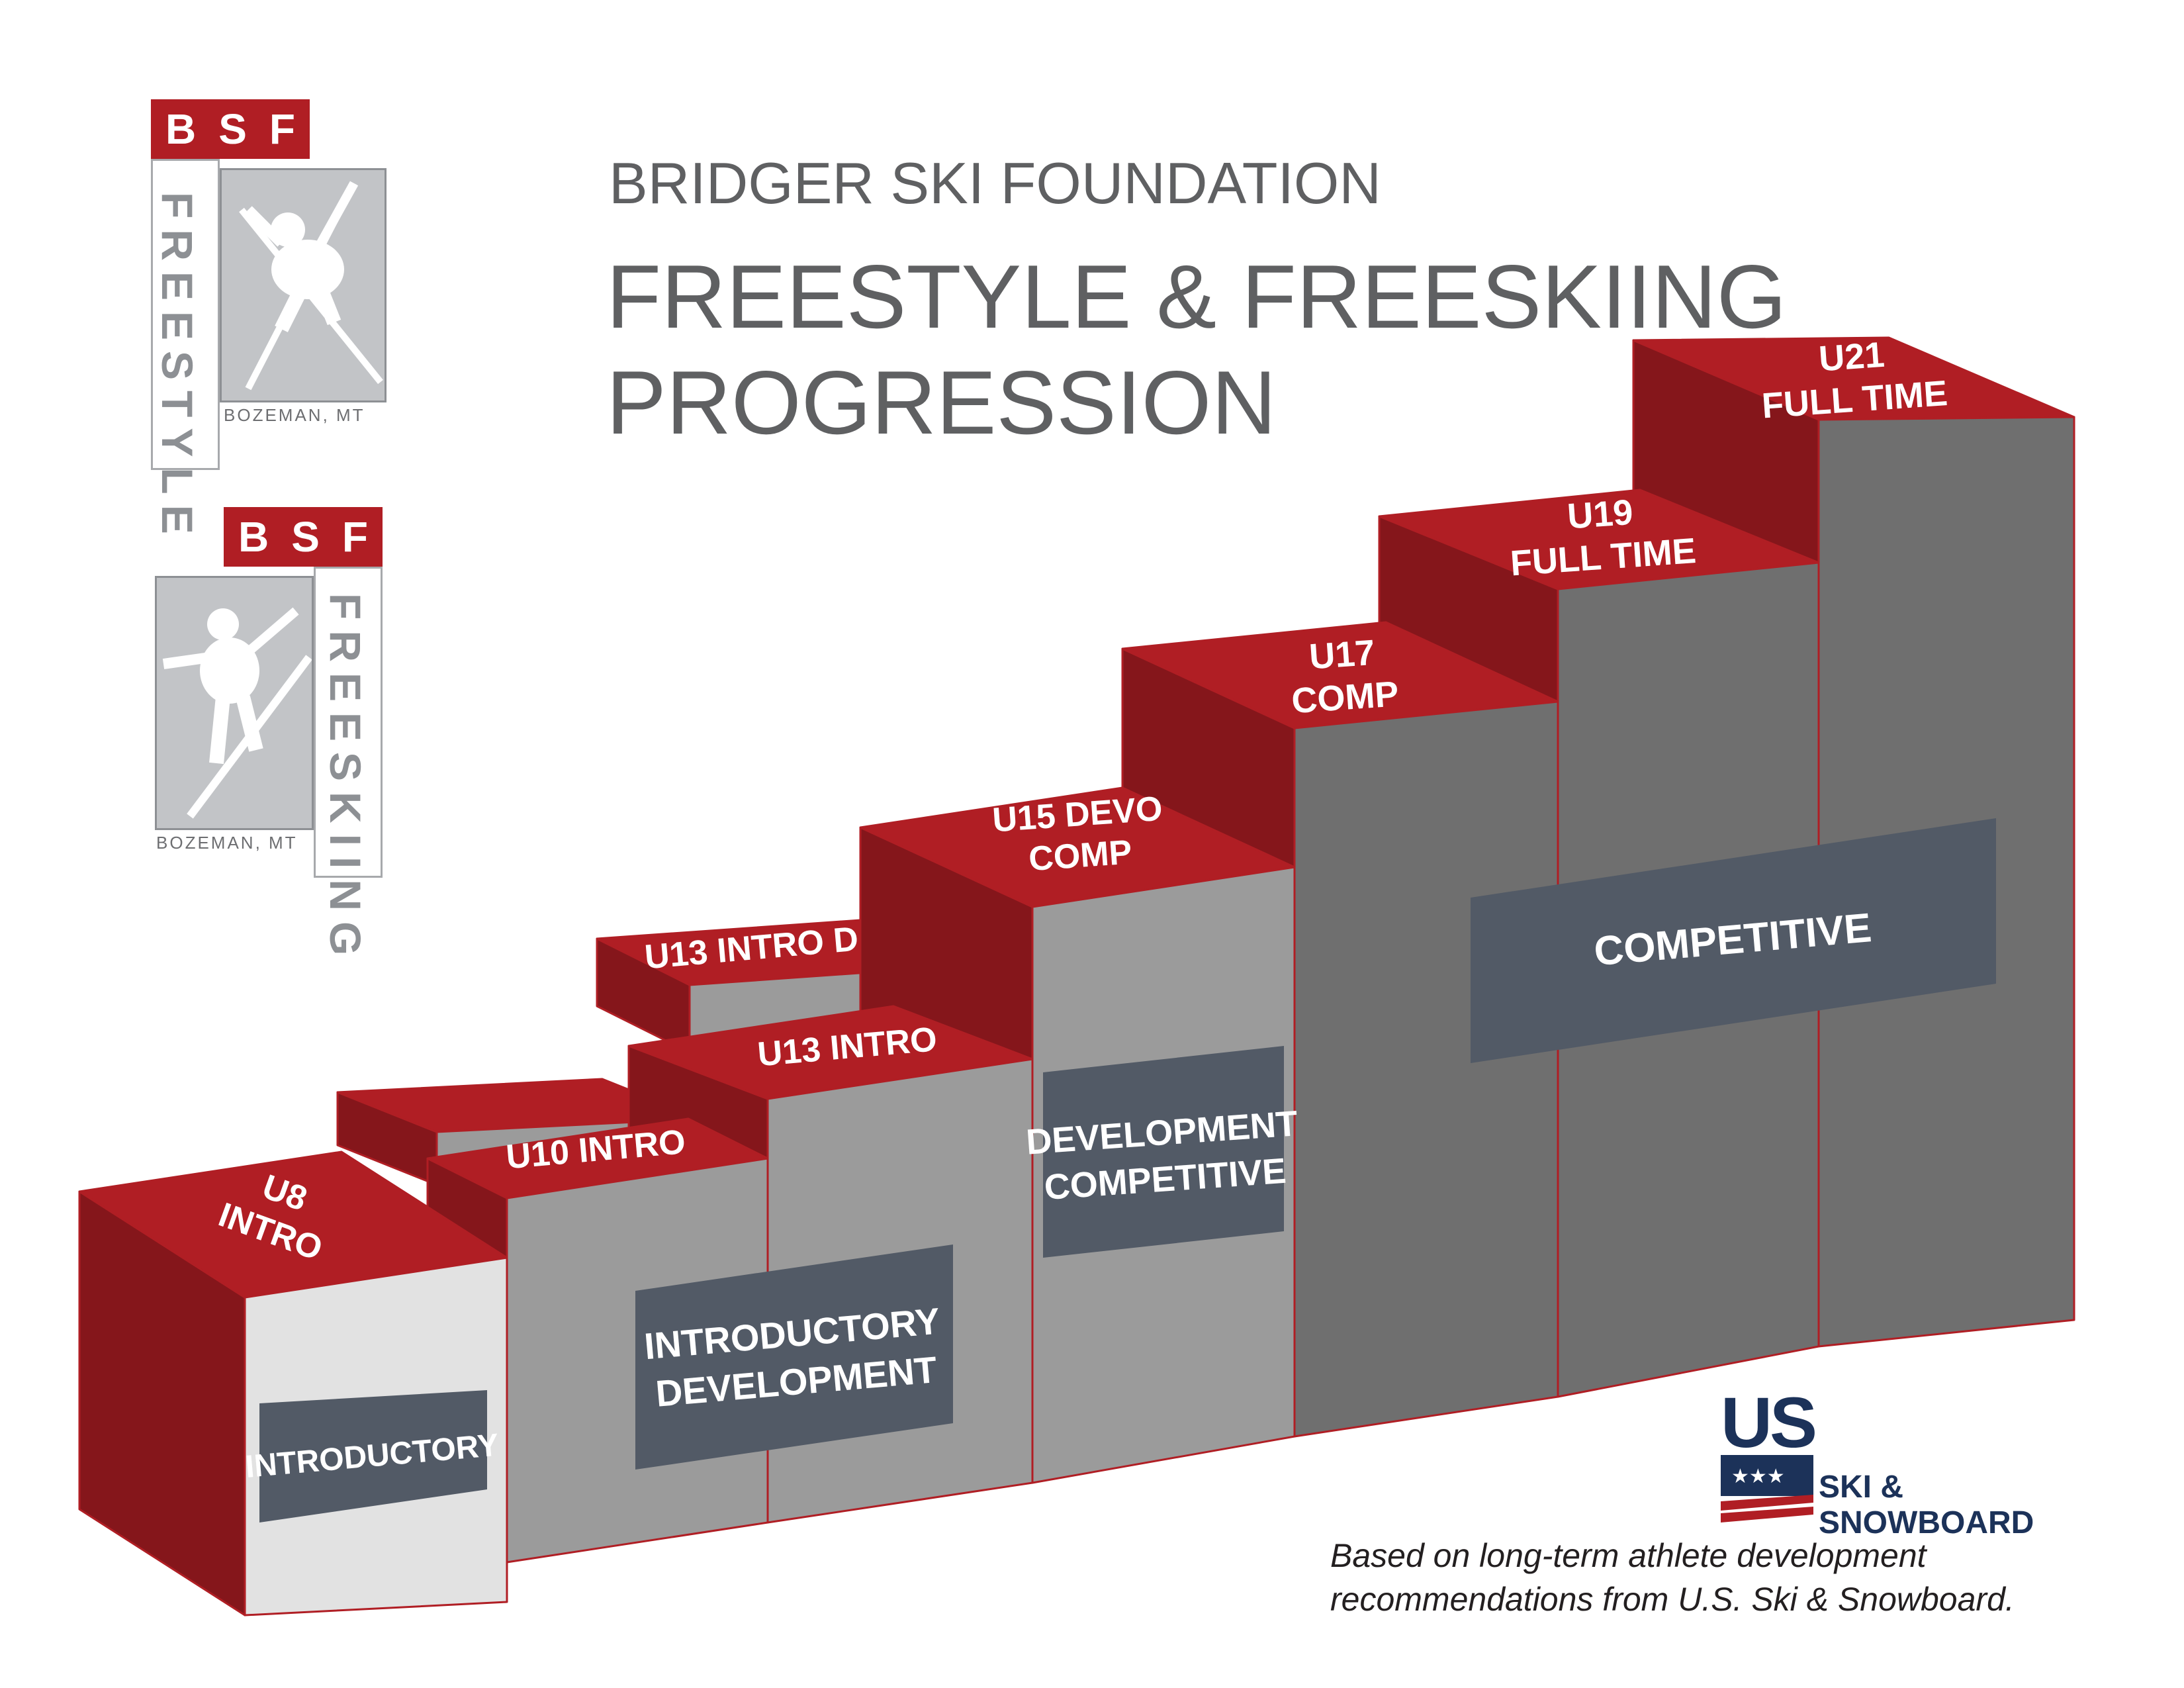 This screenshot has width=2184, height=1688. I want to click on freestyle-logo-location: BOZEMAN, MT, so click(294, 415).